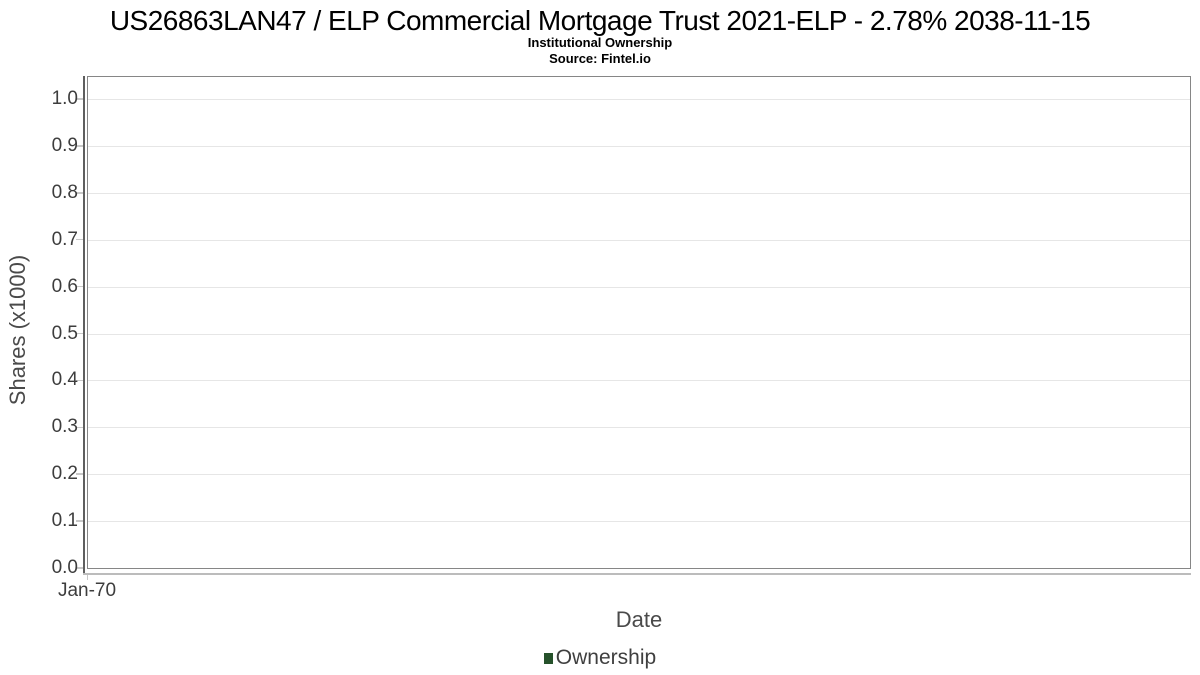  I want to click on legend-label: Ownership, so click(606, 657).